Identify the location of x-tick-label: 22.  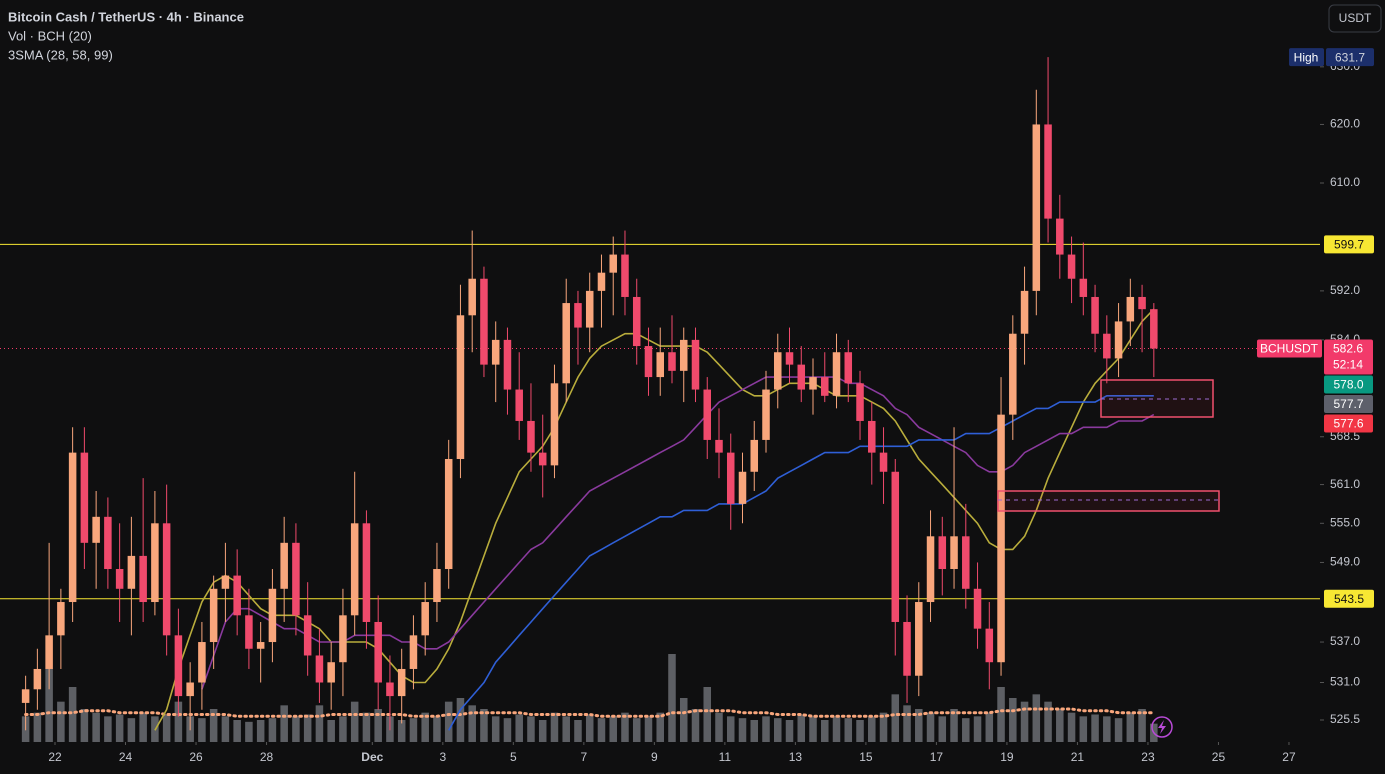
(55, 757).